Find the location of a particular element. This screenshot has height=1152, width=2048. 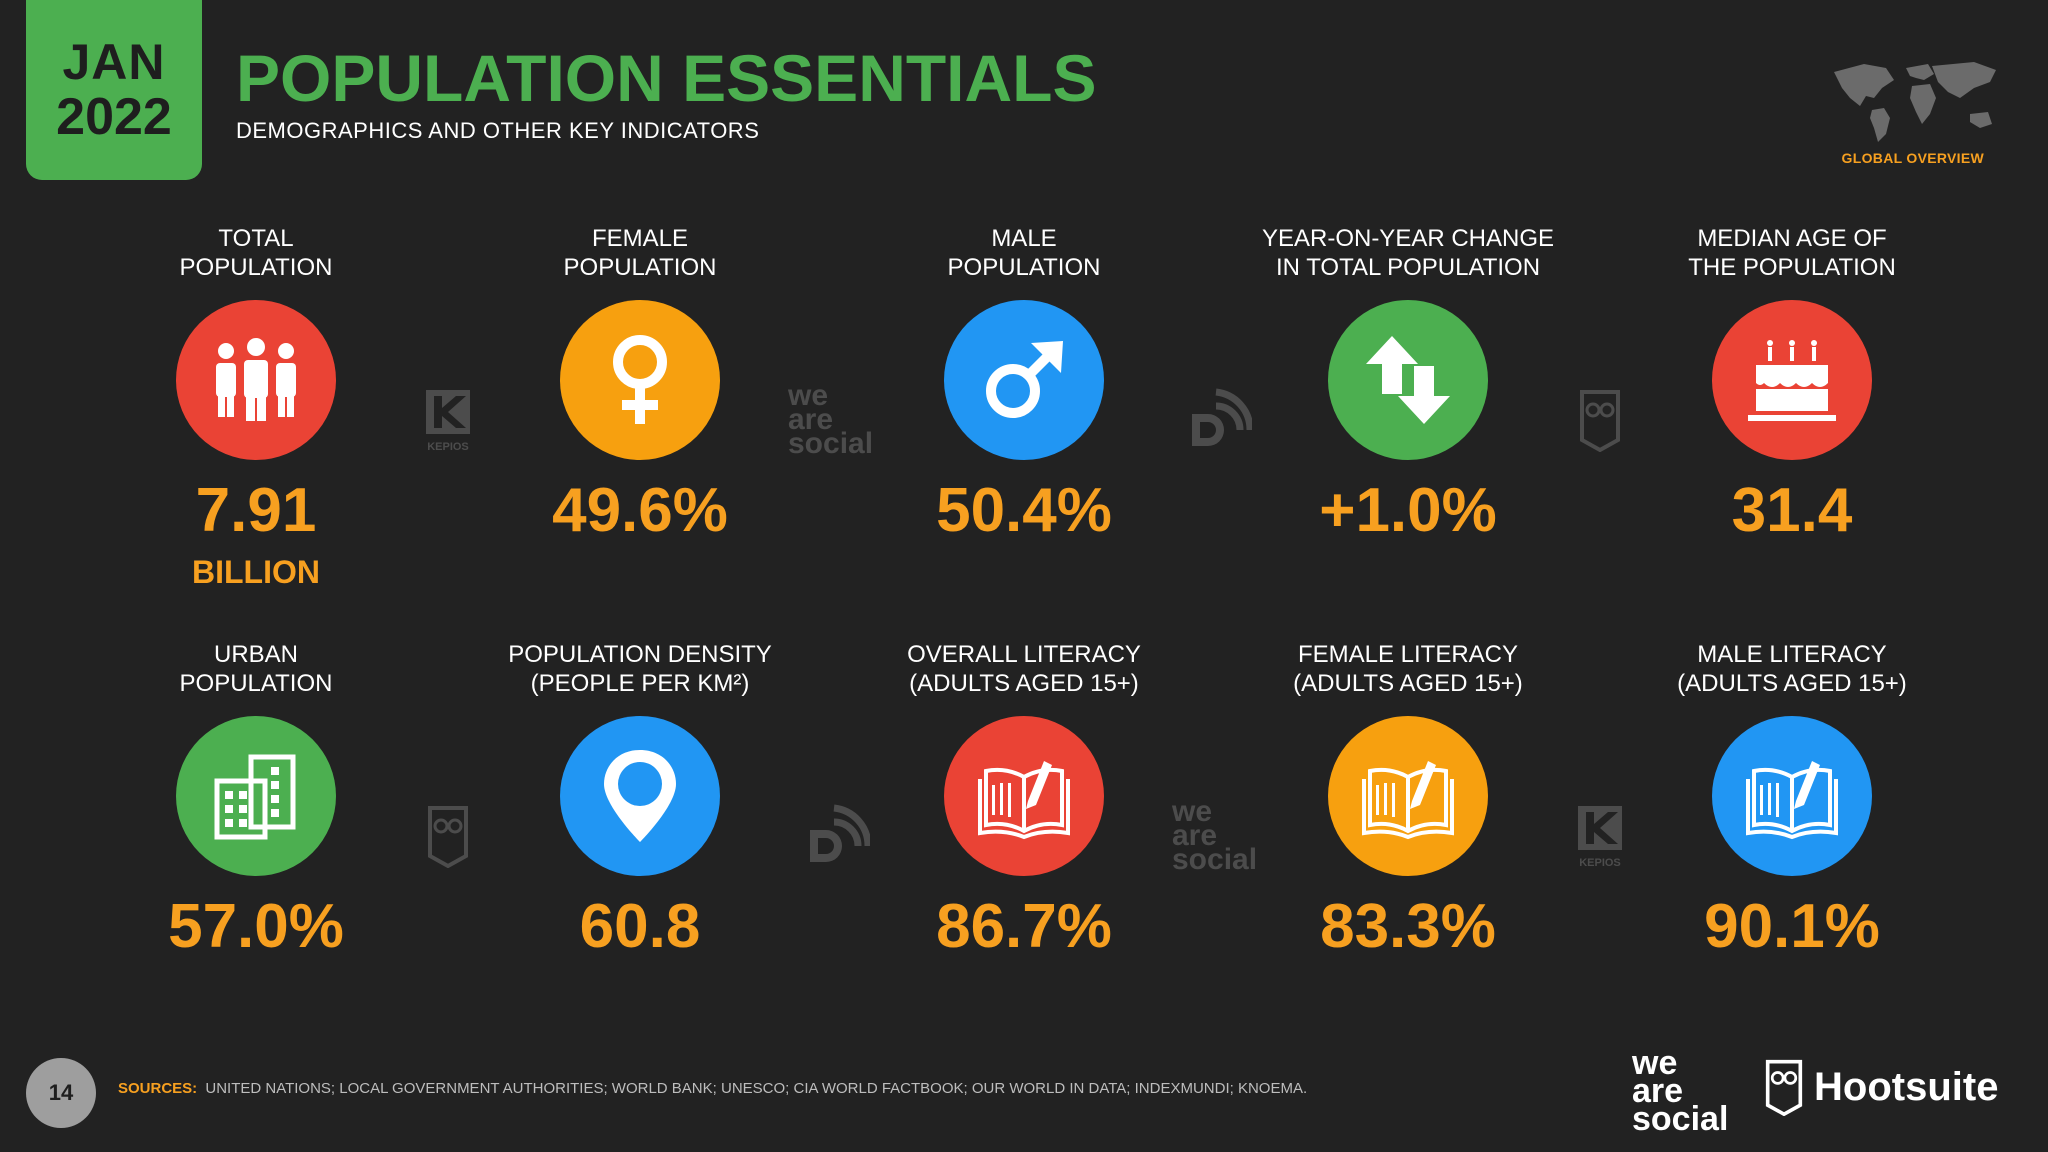

metric-female-population: FEMALE POPULATION 49.6% is located at coordinates (640, 383).